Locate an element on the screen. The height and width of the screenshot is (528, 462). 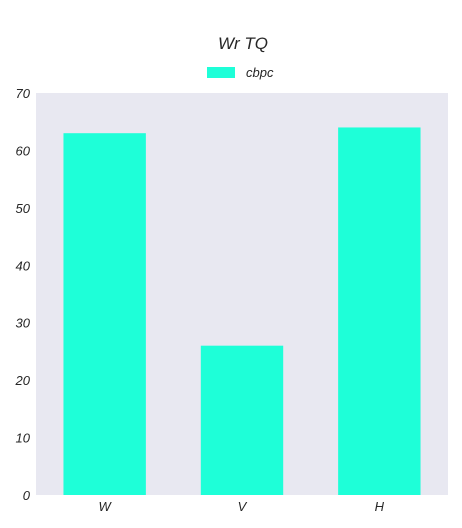
bar-h is located at coordinates (379, 311).